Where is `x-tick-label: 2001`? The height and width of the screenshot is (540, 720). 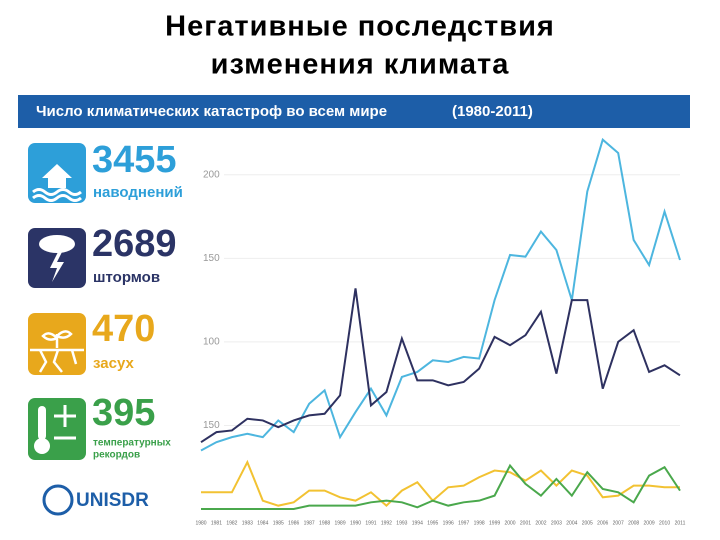 x-tick-label: 2001 is located at coordinates (525, 523).